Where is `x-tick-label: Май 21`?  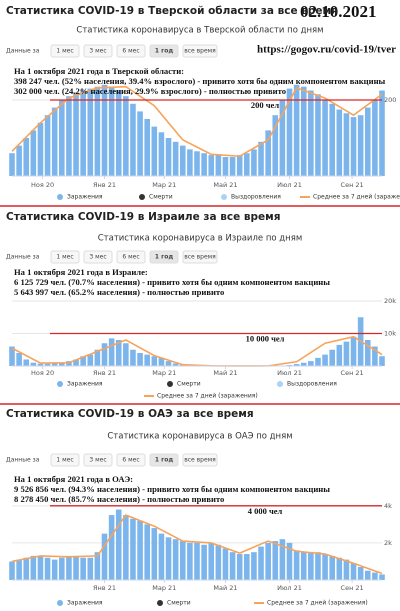
x-tick-label: Май 21 is located at coordinates (225, 588).